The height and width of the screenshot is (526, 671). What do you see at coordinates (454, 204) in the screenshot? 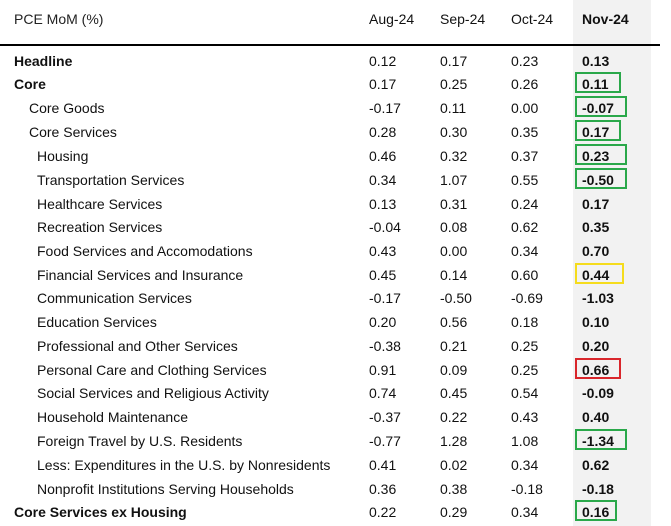
I see `cell-sep-24: 0.31` at bounding box center [454, 204].